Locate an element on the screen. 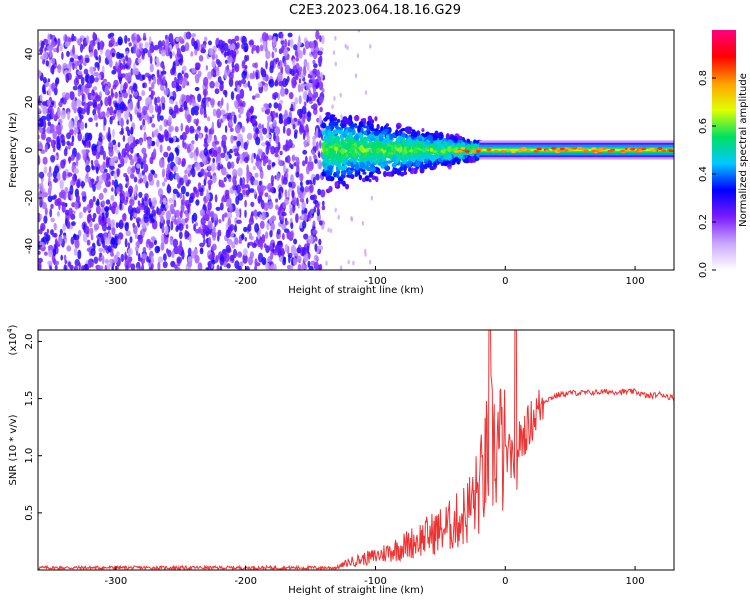 Image resolution: width=750 pixels, height=600 pixels. y-tick-label: 1.0 is located at coordinates (29, 456).